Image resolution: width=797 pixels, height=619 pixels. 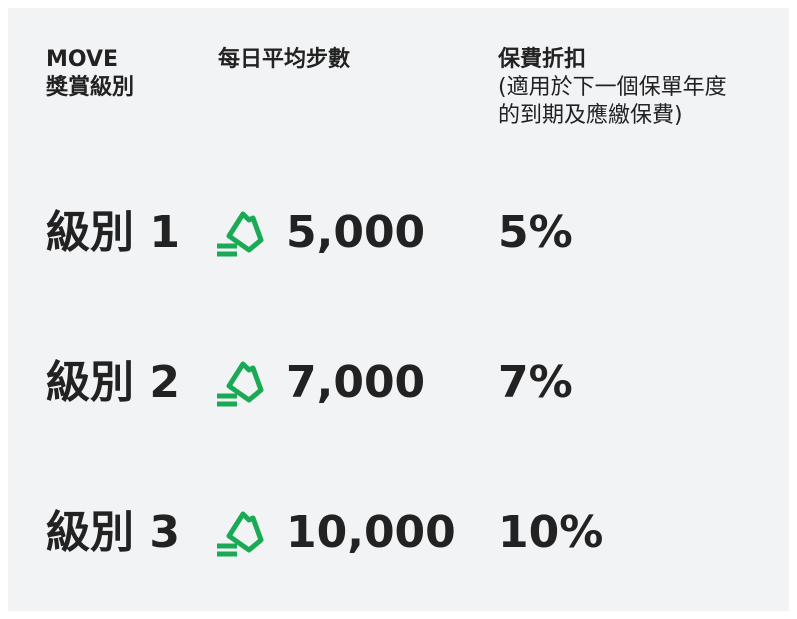 I want to click on cell: 7%, so click(x=535, y=382).